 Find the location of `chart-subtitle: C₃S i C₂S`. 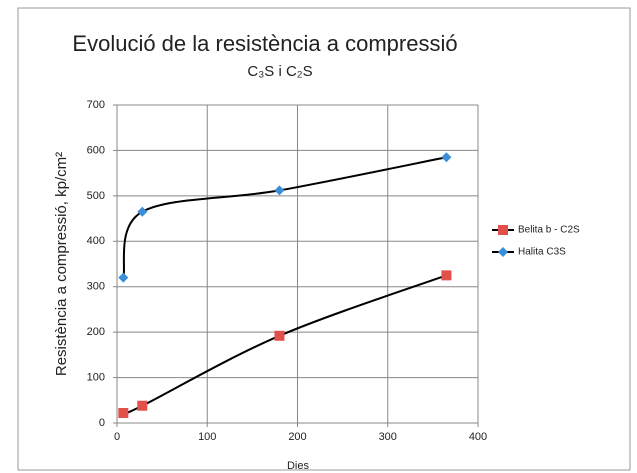

chart-subtitle: C₃S i C₂S is located at coordinates (279, 71).